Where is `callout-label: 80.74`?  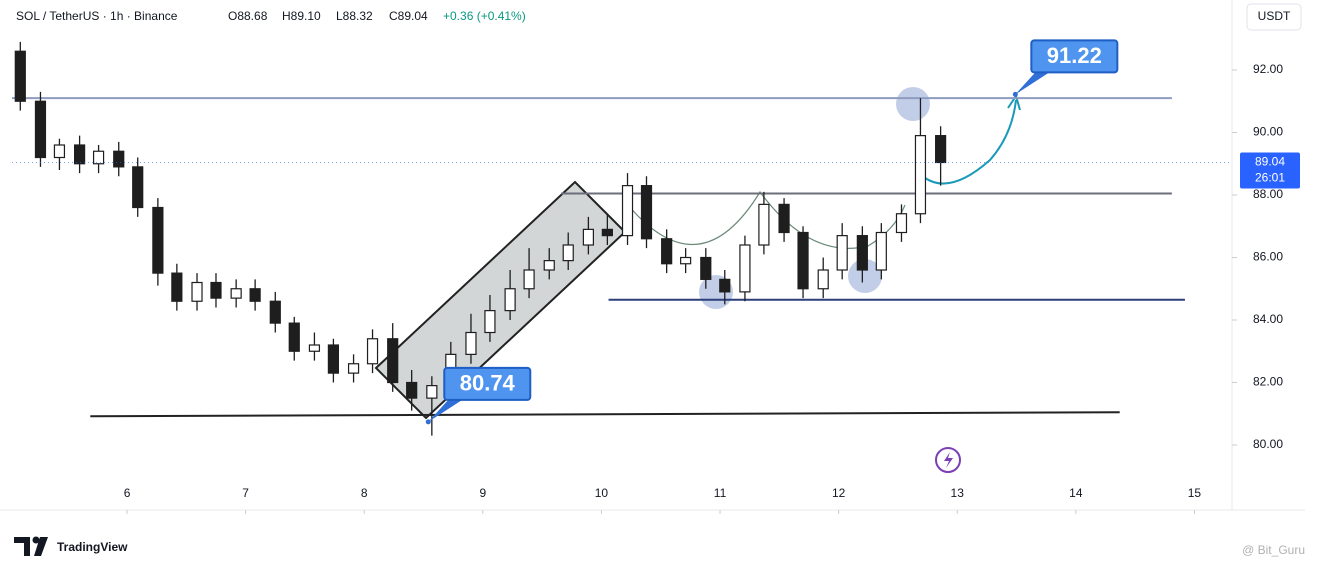 callout-label: 80.74 is located at coordinates (488, 383).